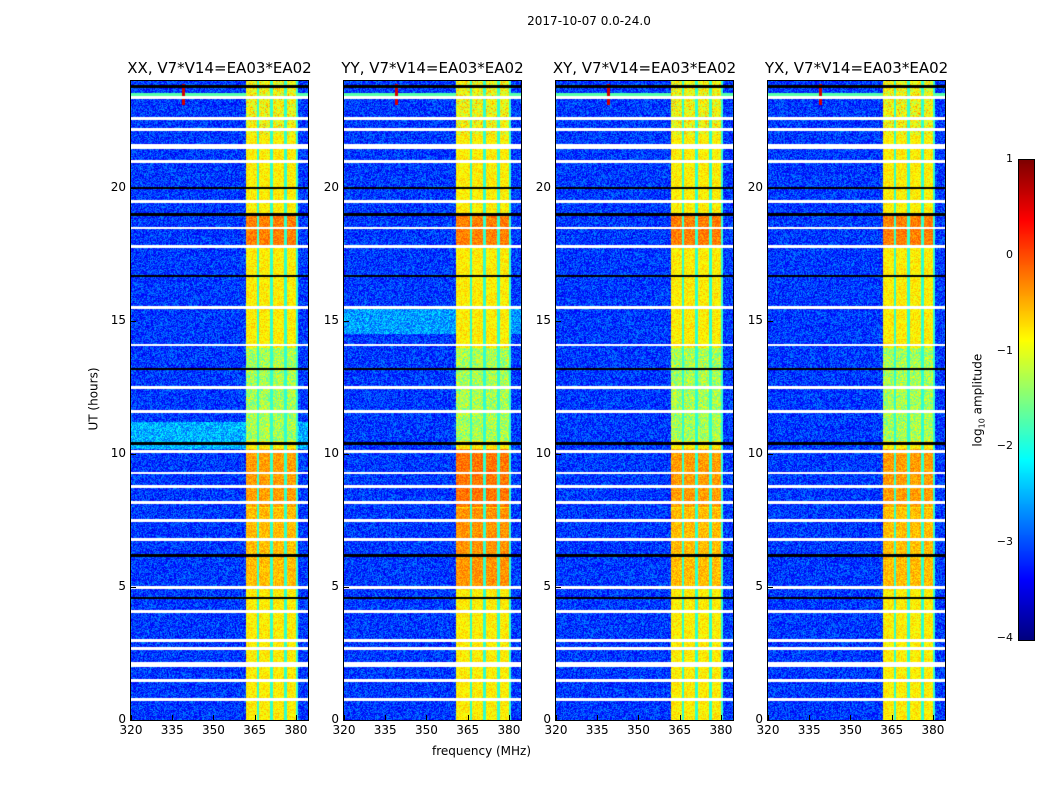  I want to click on colorbar-label: log10 amplitude, so click(978, 400).